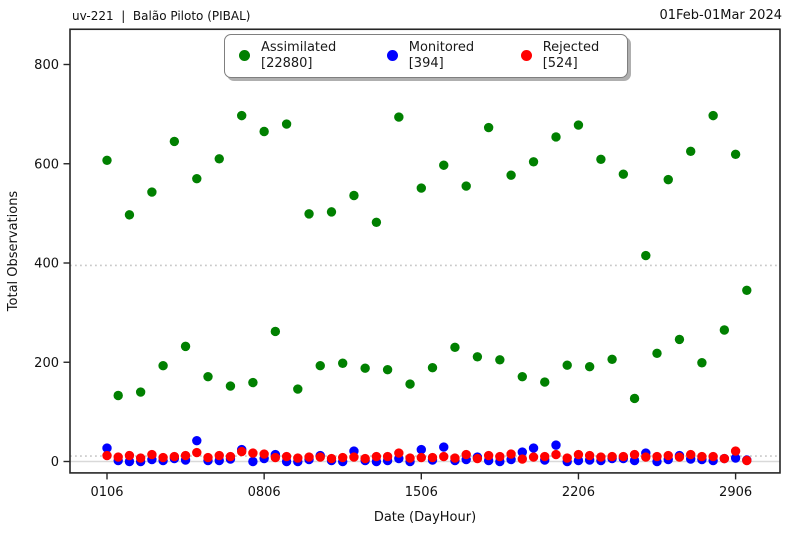 The width and height of the screenshot is (790, 540). I want to click on legend-series-name: Rejected, so click(571, 47).